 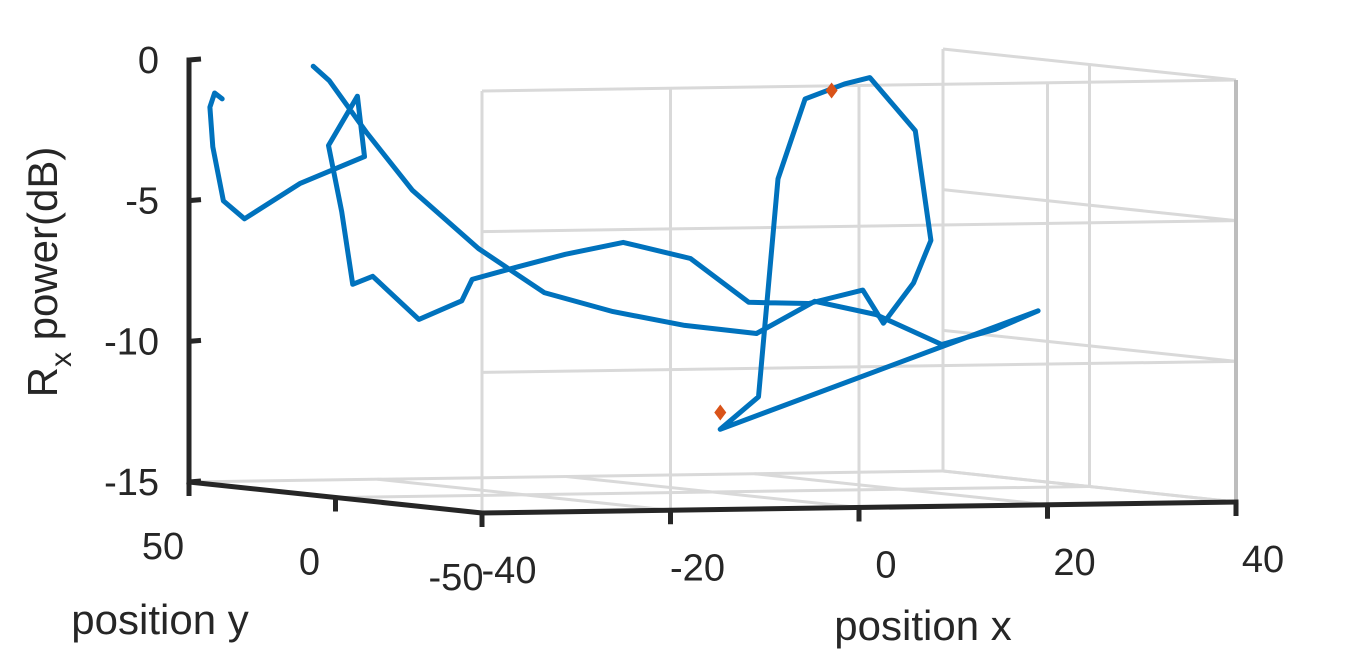 I want to click on z-axis-title: Rx power(dB), so click(x=48, y=272).